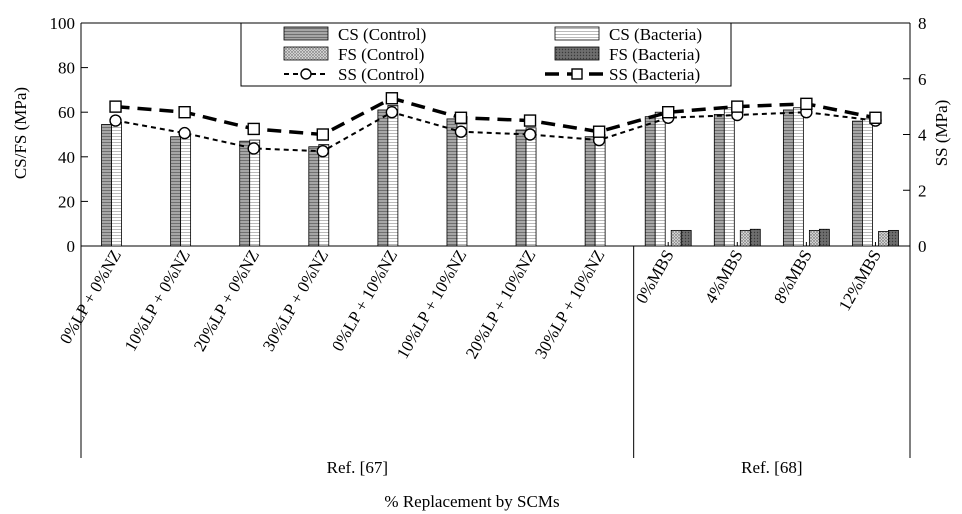 The height and width of the screenshot is (514, 962). Describe the element at coordinates (381, 74) in the screenshot. I see `legend-label-ss-control: SS (Control)` at that location.